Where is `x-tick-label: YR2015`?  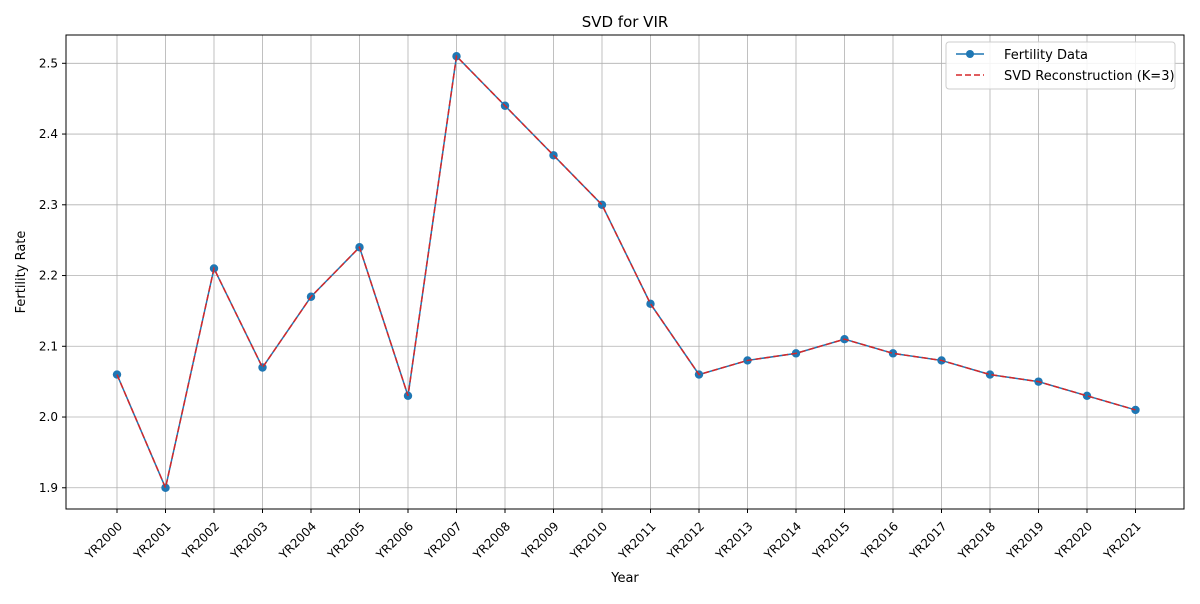
x-tick-label: YR2015 is located at coordinates (830, 540).